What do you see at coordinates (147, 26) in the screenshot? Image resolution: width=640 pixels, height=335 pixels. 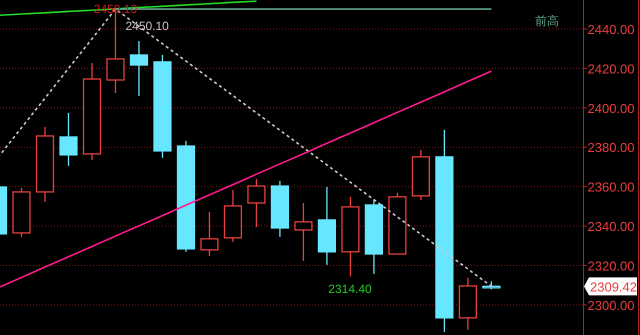 I see `annotation: 2450.10` at bounding box center [147, 26].